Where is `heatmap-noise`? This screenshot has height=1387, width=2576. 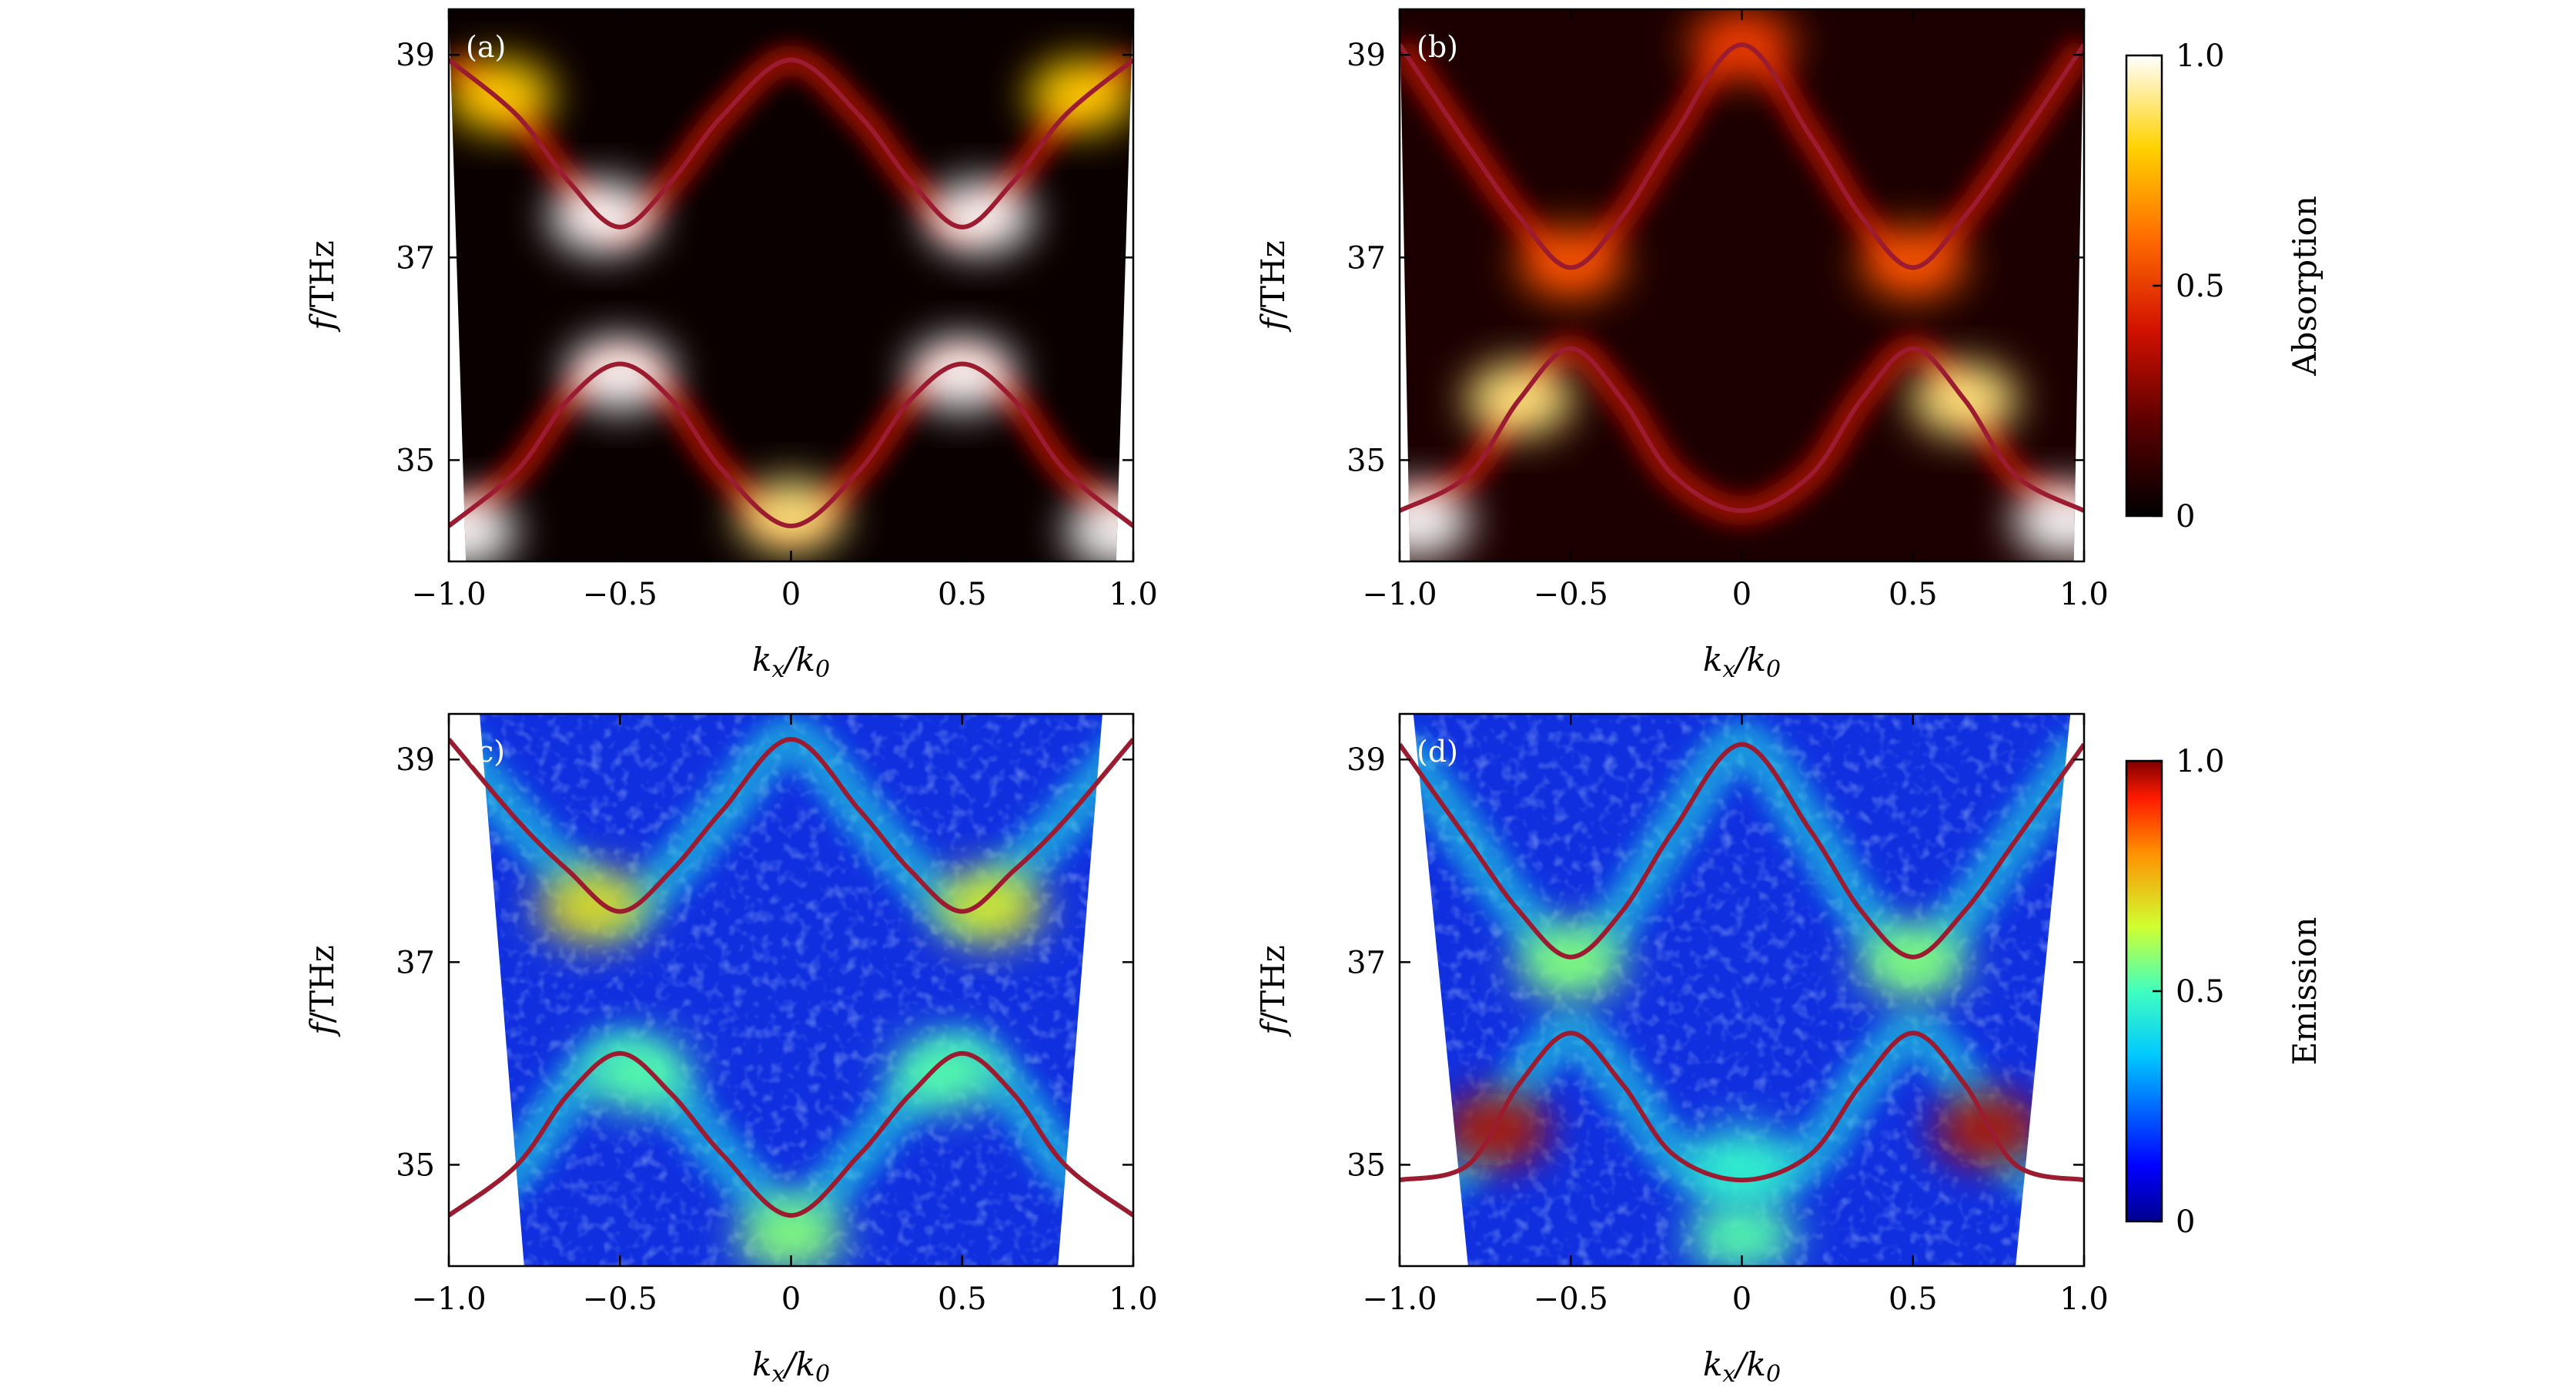
heatmap-noise is located at coordinates (791, 990).